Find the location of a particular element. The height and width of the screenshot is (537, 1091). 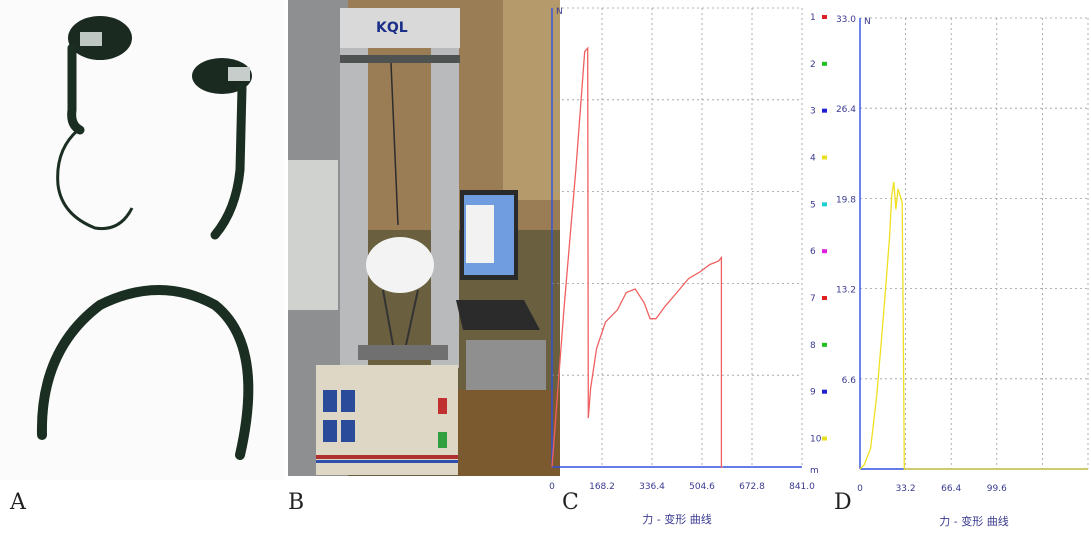

panel-label-d: D is located at coordinates (843, 502).